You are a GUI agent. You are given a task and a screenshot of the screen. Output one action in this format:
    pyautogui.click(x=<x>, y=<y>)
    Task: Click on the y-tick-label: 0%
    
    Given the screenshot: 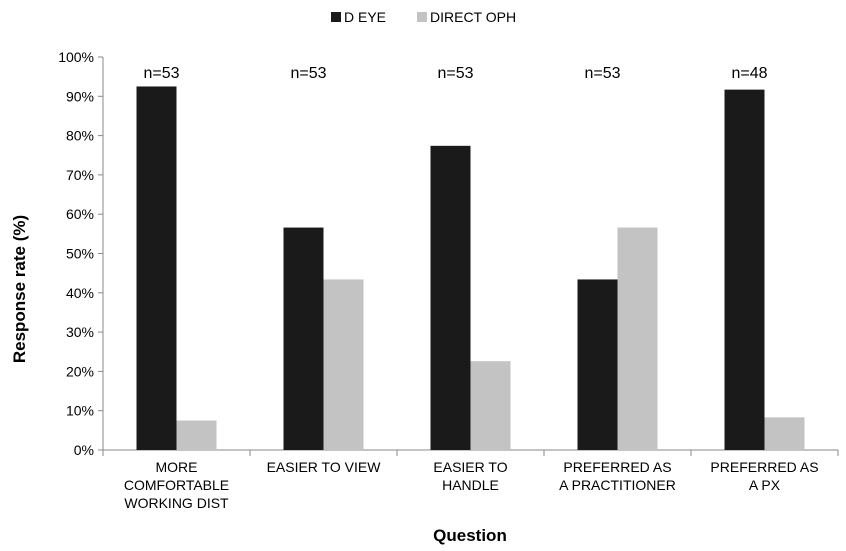 What is the action you would take?
    pyautogui.click(x=84, y=450)
    